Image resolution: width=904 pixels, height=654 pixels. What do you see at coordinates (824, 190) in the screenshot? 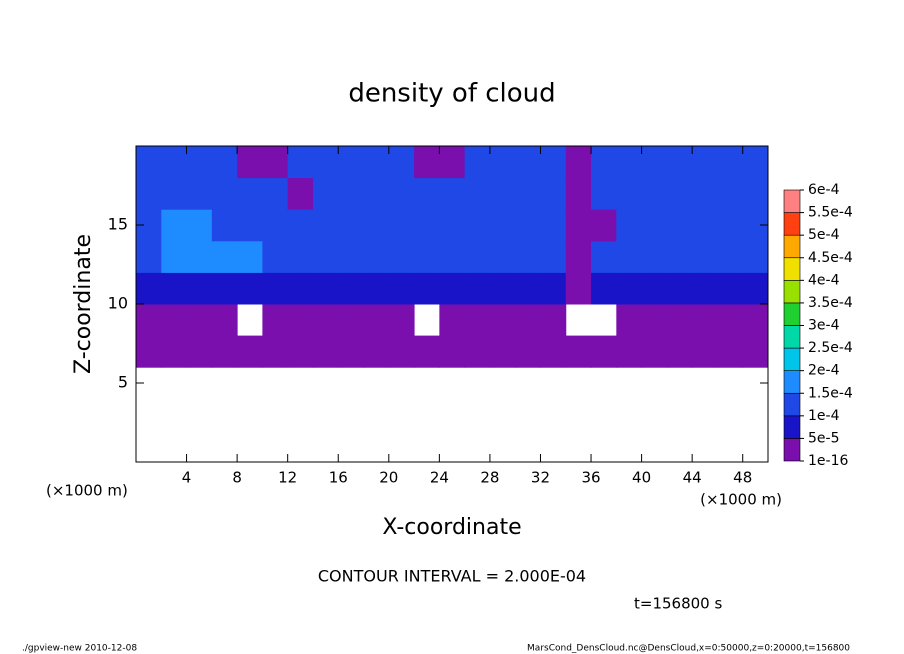
I see `colorbar-label: 6e-4` at bounding box center [824, 190].